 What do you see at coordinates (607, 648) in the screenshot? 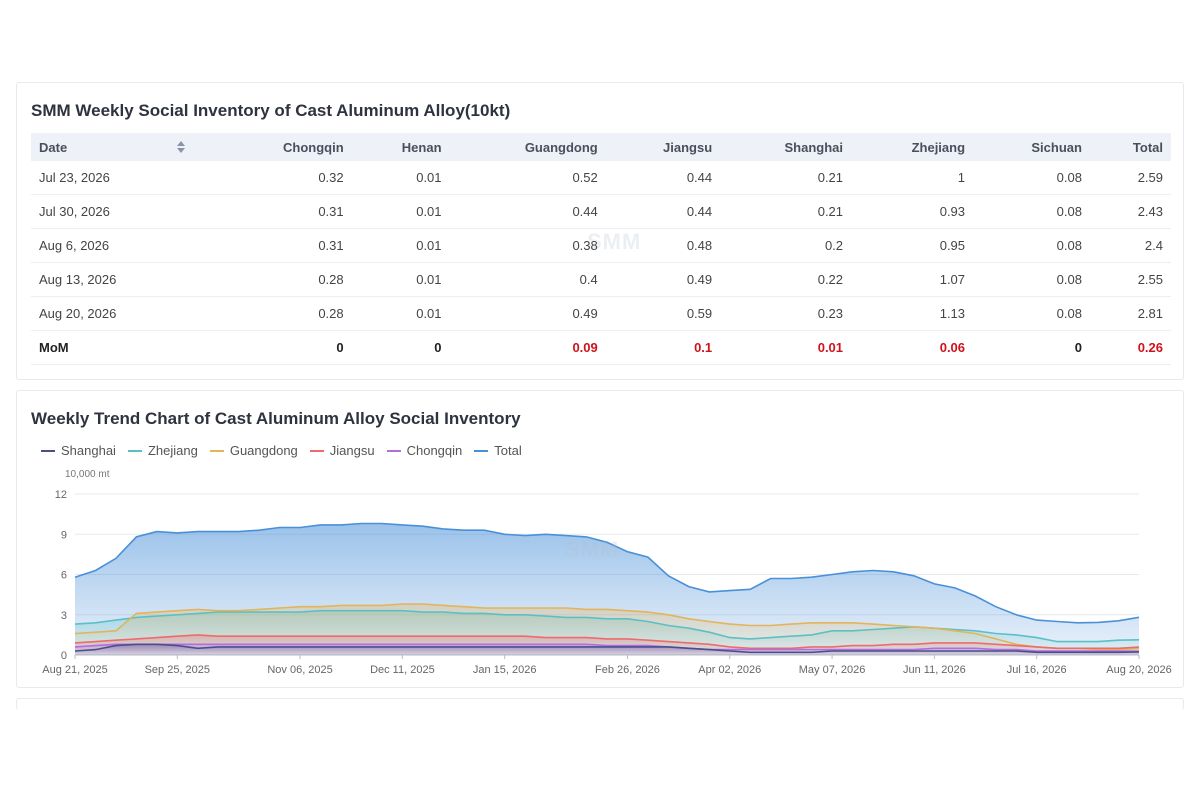
I see `series-line-shanghai` at bounding box center [607, 648].